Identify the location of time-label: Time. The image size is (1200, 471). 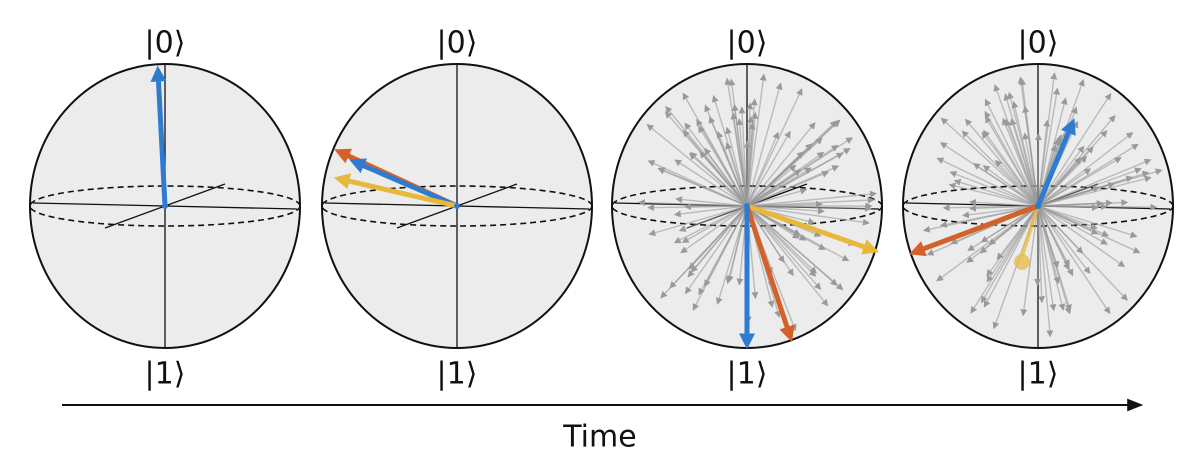
(599, 437).